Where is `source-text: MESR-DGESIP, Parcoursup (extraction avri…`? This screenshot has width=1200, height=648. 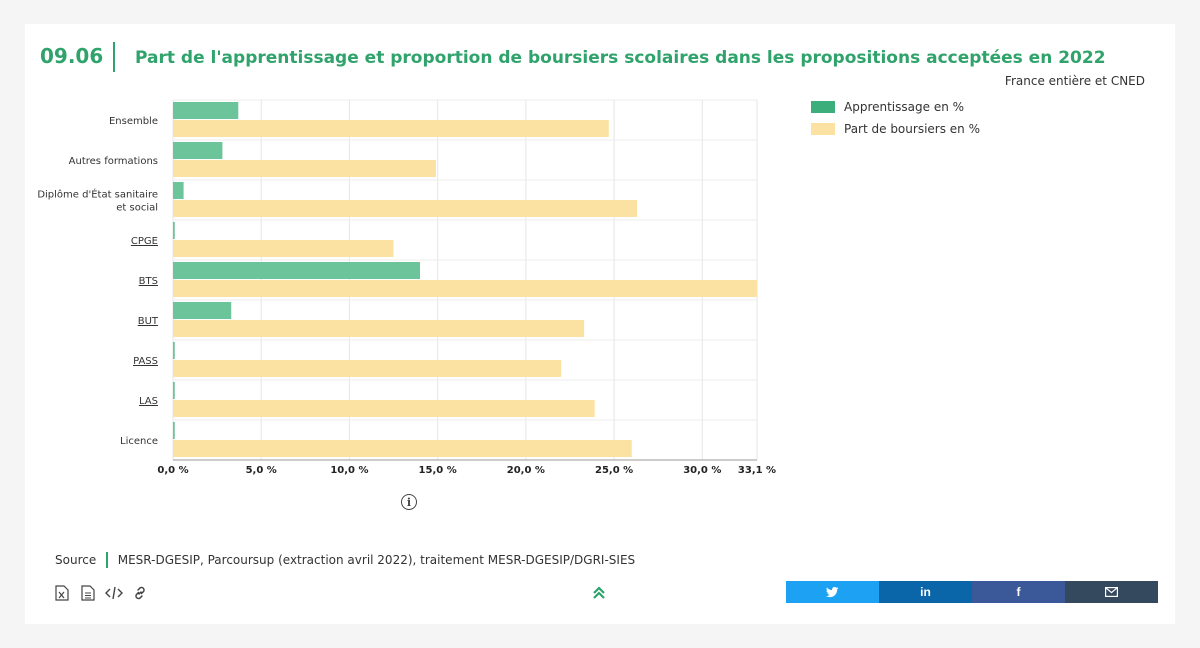 source-text: MESR-DGESIP, Parcoursup (extraction avri… is located at coordinates (376, 560).